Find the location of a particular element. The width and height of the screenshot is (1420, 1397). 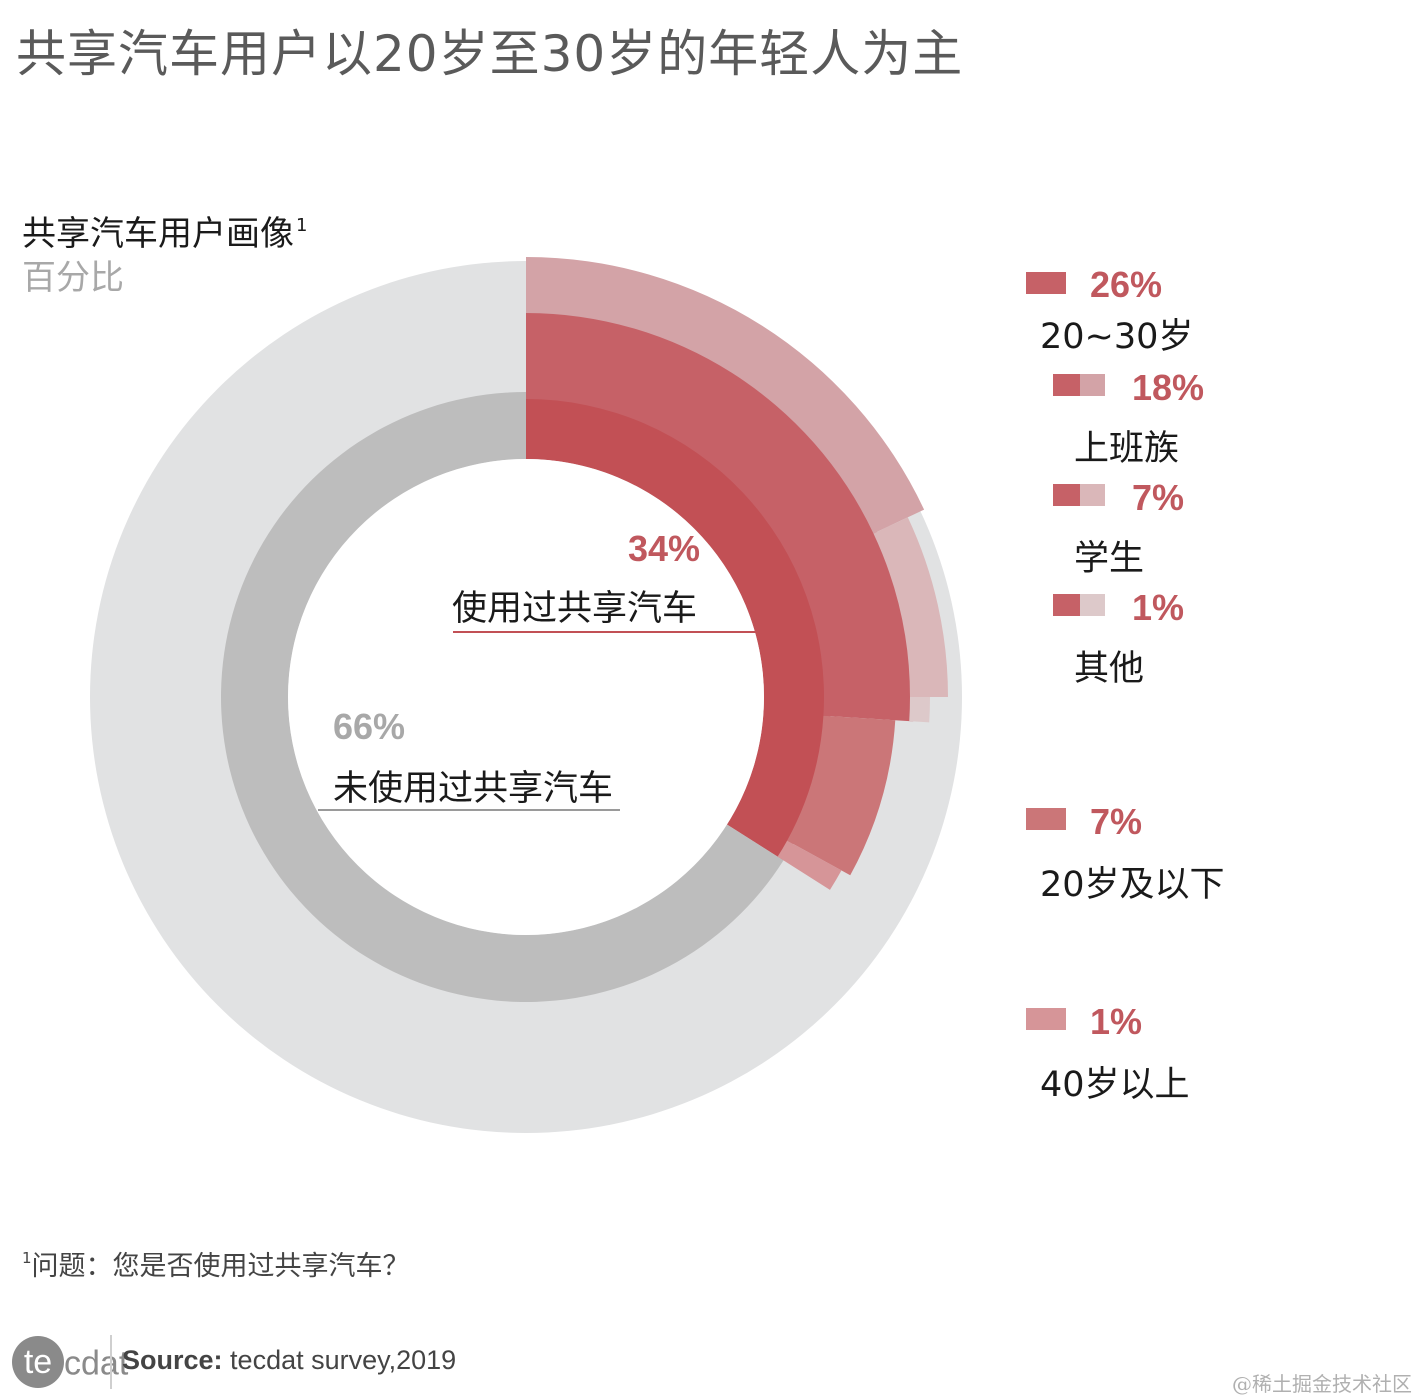

footnote: 1问题：您是否使用过共享汽车？ is located at coordinates (216, 1263).